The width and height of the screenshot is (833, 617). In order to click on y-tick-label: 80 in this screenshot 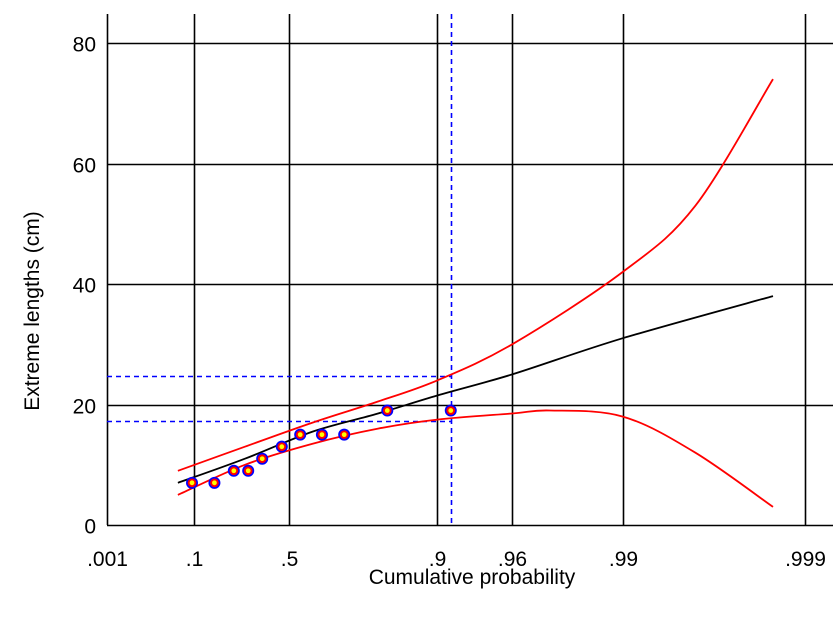, I will do `click(84, 45)`.